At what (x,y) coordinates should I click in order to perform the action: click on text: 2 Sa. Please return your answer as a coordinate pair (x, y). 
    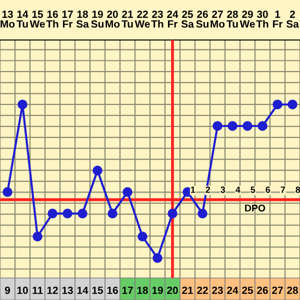
    Looking at the image, I should click on (292, 19).